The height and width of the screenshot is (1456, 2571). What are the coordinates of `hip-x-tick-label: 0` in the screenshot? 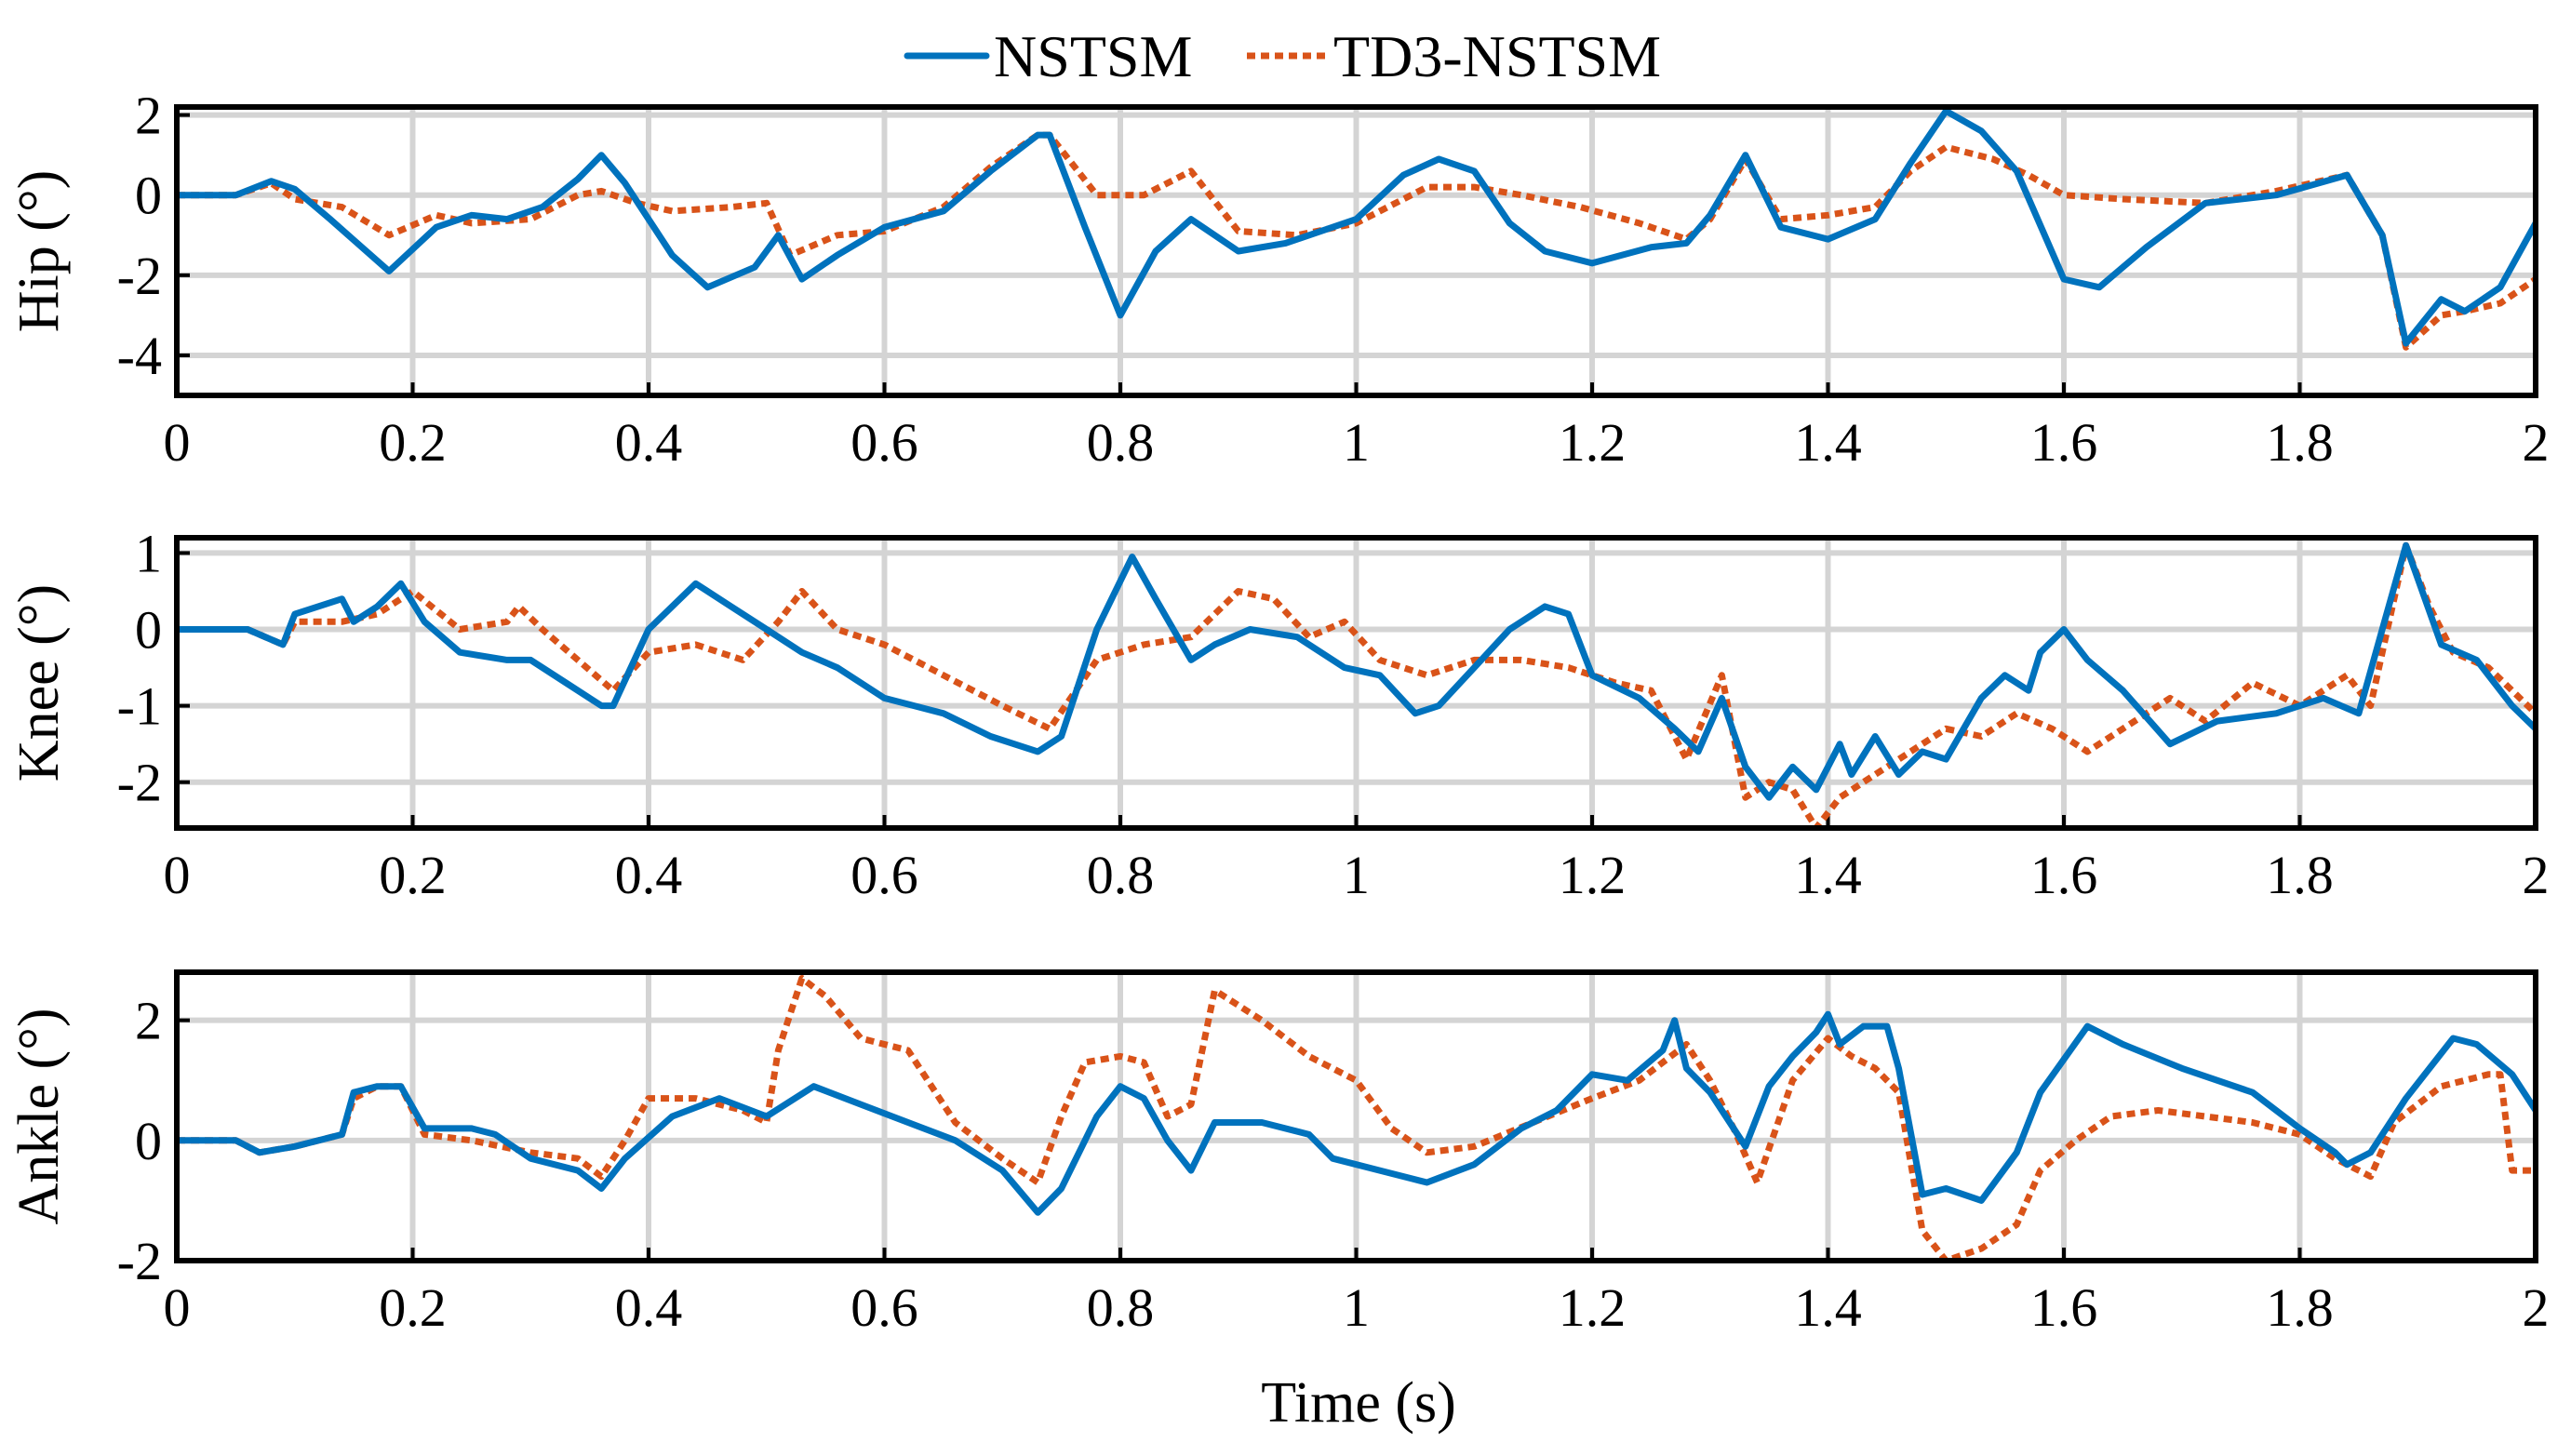 It's located at (177, 442).